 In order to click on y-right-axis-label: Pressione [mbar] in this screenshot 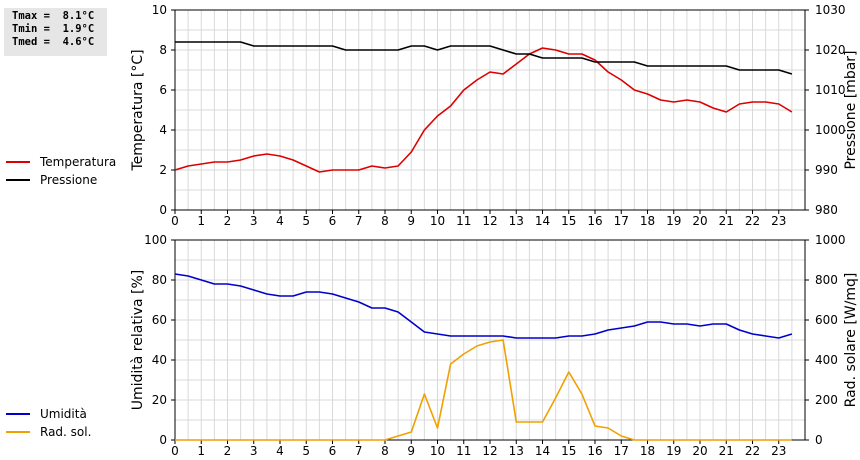, I will do `click(851, 109)`.